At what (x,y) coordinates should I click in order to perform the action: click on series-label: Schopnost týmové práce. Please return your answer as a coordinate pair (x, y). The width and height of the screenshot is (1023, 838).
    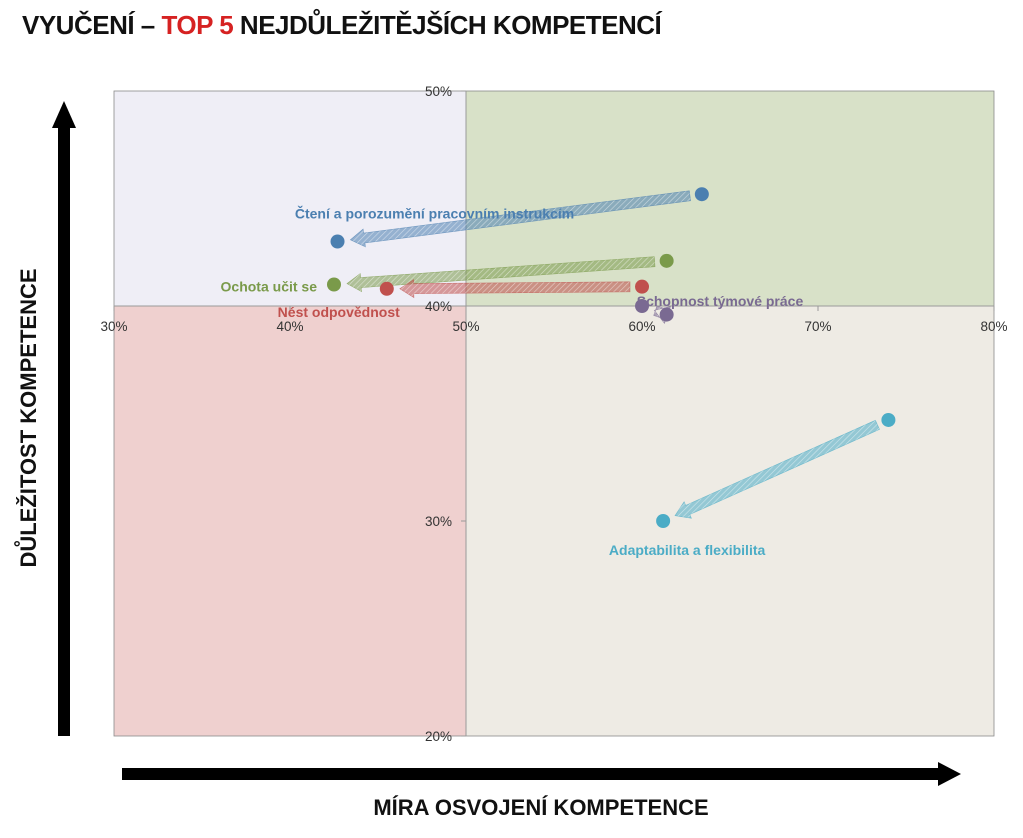
    Looking at the image, I should click on (720, 301).